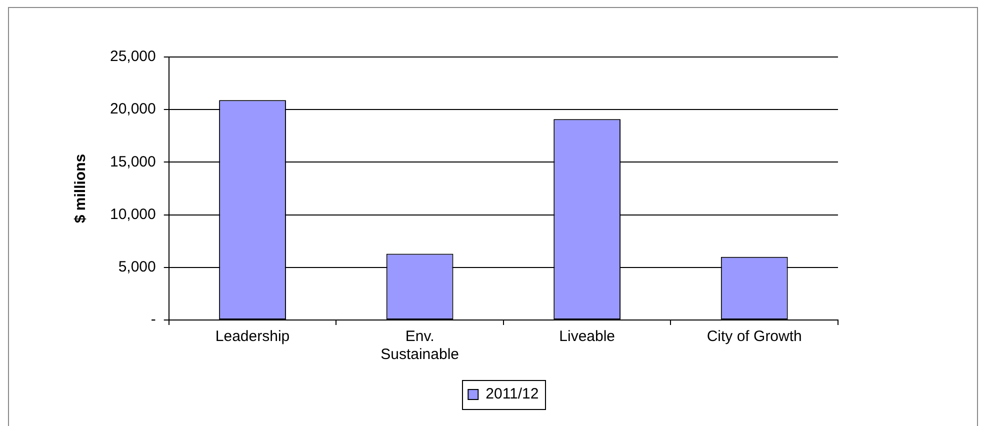 This screenshot has width=981, height=426. Describe the element at coordinates (133, 161) in the screenshot. I see `y-tick-label: 15,000` at that location.